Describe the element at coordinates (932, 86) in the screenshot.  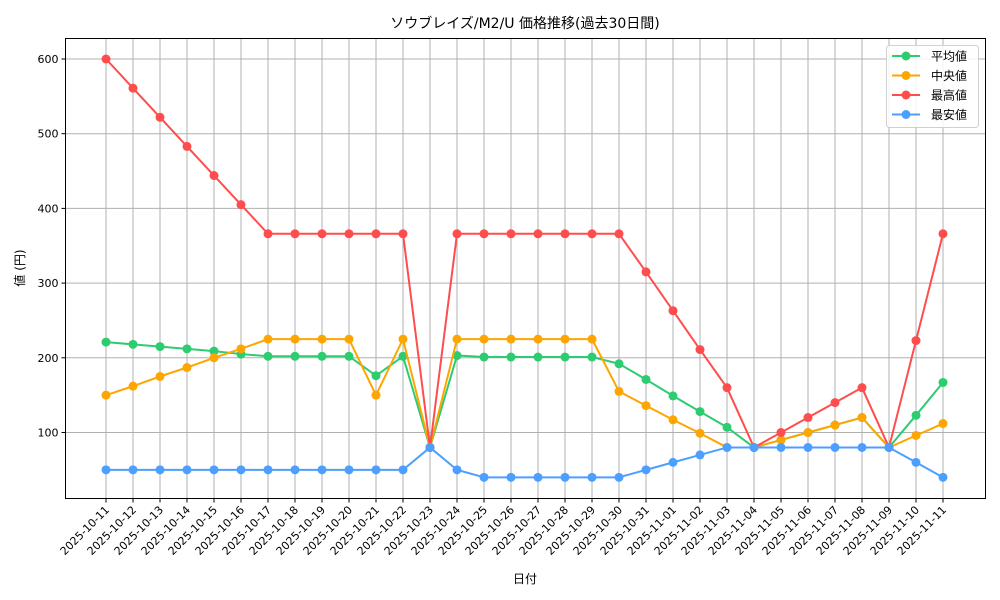
I see `legend-box` at that location.